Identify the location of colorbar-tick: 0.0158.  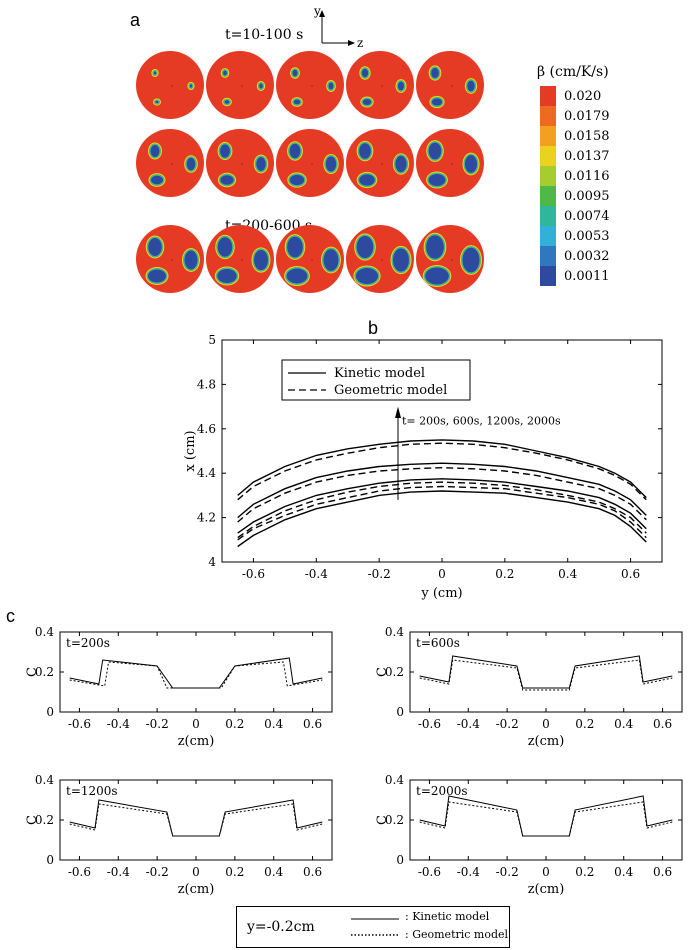
(587, 136).